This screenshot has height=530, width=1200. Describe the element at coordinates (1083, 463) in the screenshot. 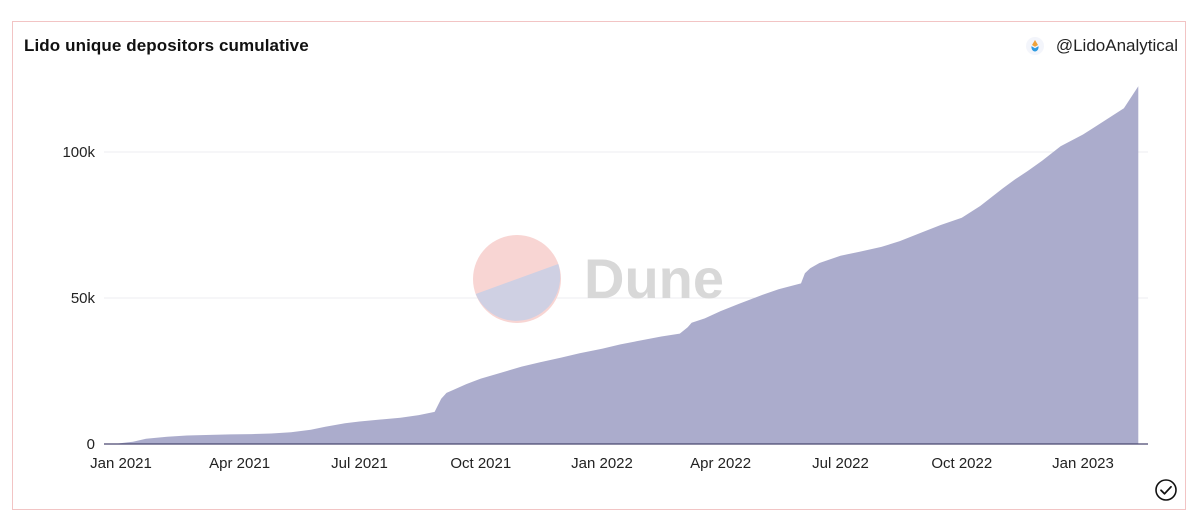

I see `x-tick-label: Jan 2023` at that location.